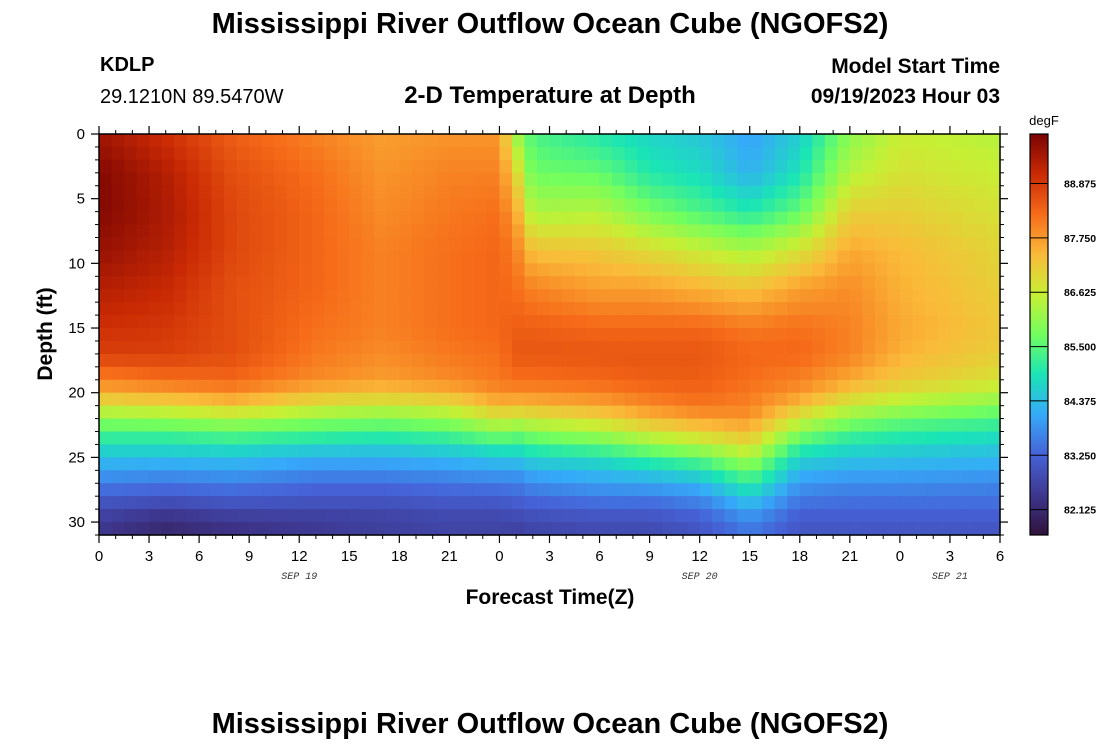 The height and width of the screenshot is (750, 1100). What do you see at coordinates (1080, 185) in the screenshot?
I see `colorbar-tick-label: 88.875` at bounding box center [1080, 185].